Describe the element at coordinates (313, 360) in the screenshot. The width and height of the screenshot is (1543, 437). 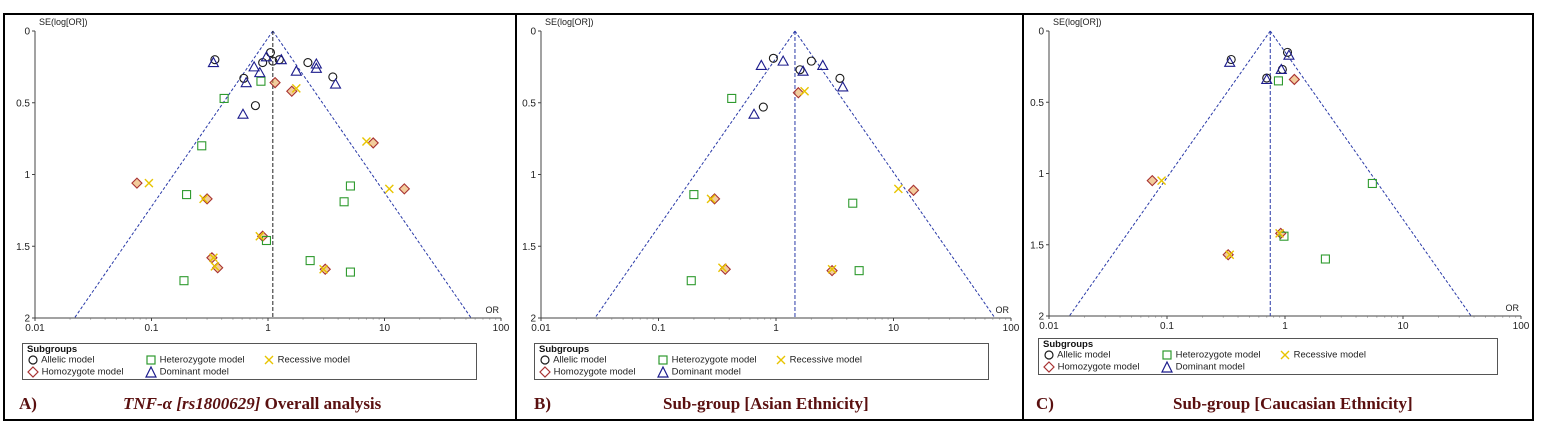
I see `legend-label: Recessive model` at that location.